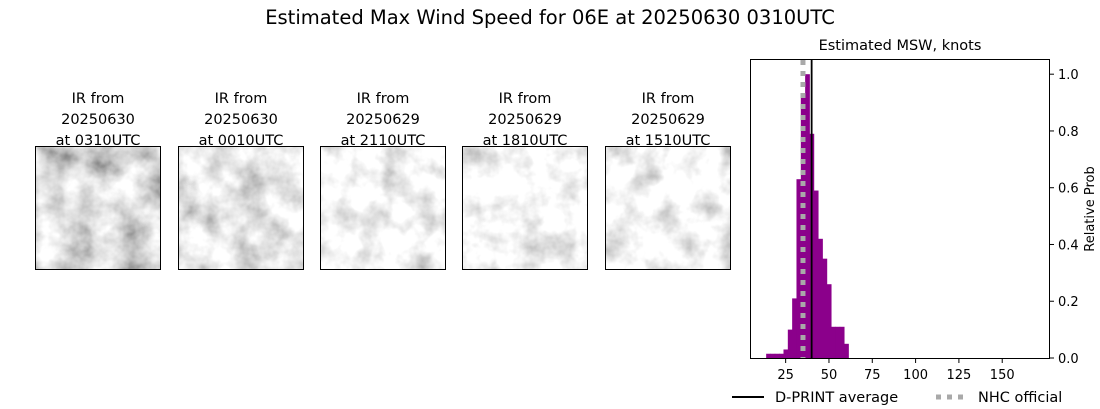 This screenshot has height=409, width=1100. Describe the element at coordinates (1090, 208) in the screenshot. I see `y-axis-label: Relative Prob` at that location.